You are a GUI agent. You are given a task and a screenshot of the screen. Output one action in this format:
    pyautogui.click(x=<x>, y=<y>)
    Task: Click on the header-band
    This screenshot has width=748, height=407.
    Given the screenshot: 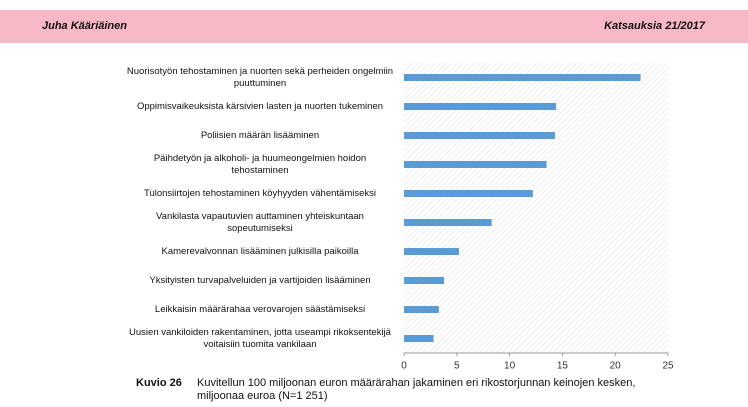 What is the action you would take?
    pyautogui.click(x=374, y=26)
    